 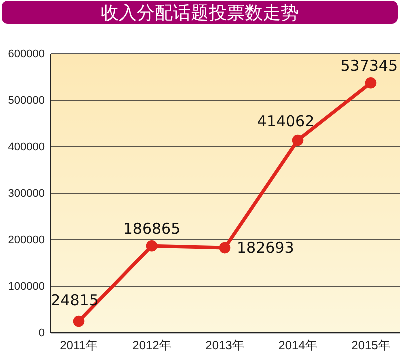 I want to click on data-label: 537345, so click(x=369, y=66).